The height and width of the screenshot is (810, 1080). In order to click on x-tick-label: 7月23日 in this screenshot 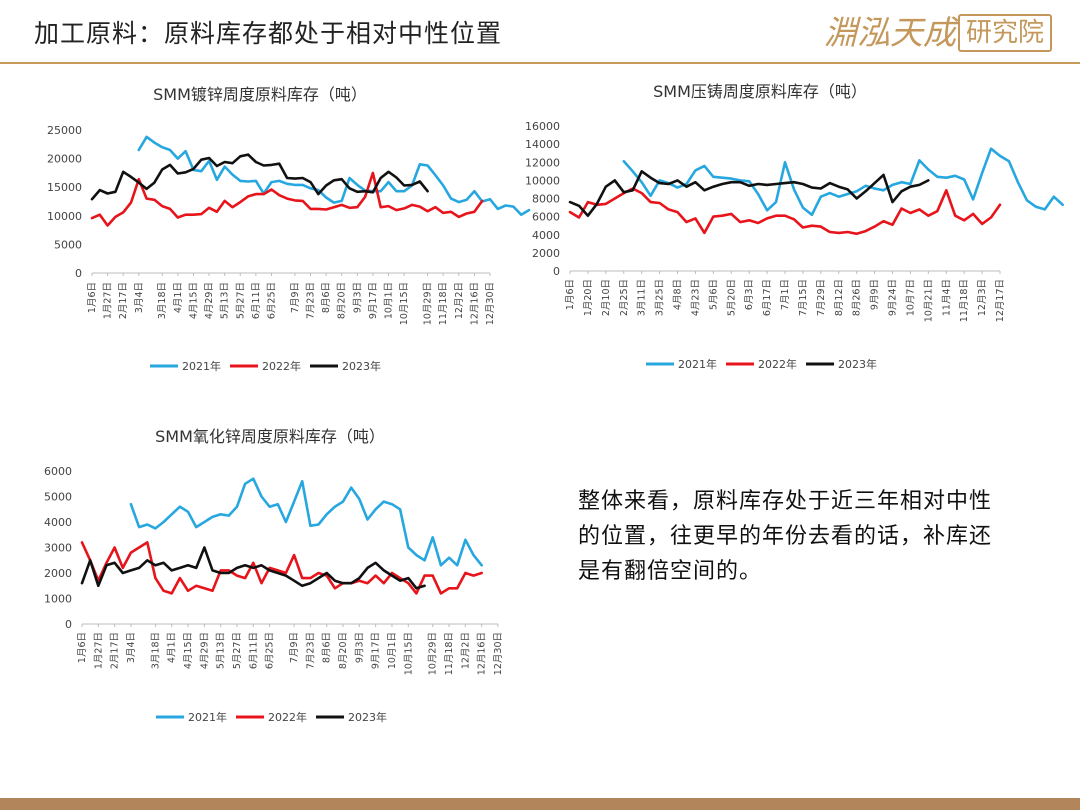, I will do `click(311, 300)`.